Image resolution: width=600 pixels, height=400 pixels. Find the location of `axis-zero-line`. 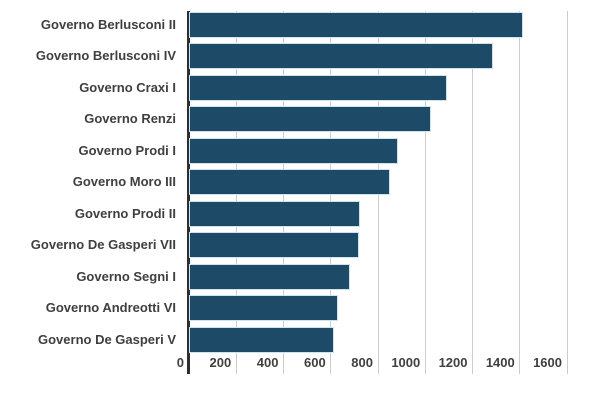

axis-zero-line is located at coordinates (188, 192).